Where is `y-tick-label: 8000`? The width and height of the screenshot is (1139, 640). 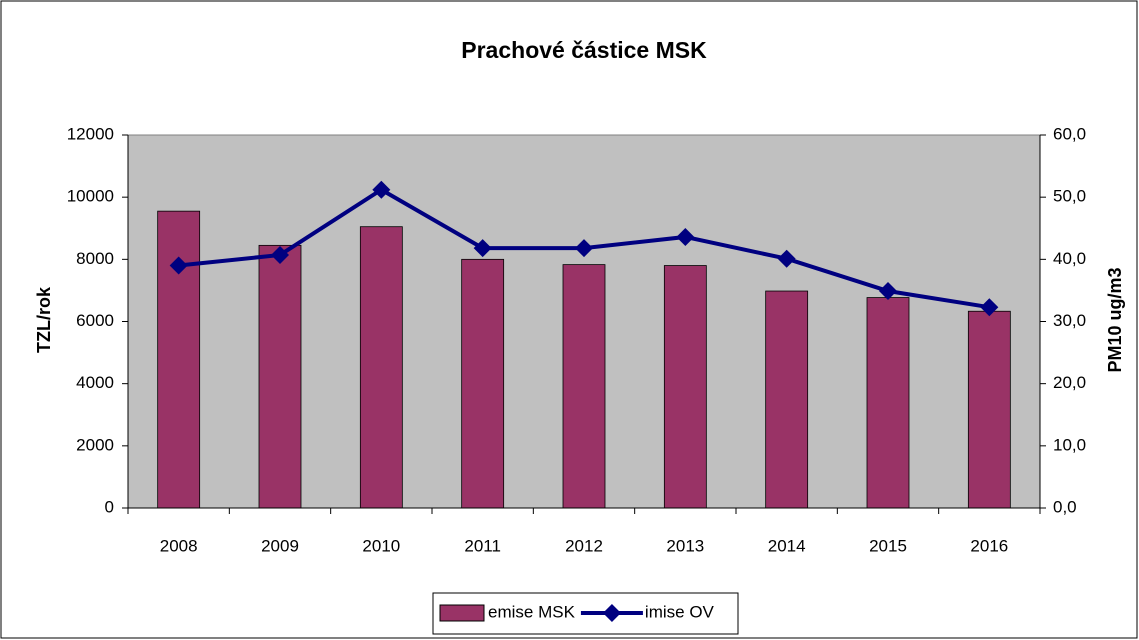
y-tick-label: 8000 is located at coordinates (95, 258).